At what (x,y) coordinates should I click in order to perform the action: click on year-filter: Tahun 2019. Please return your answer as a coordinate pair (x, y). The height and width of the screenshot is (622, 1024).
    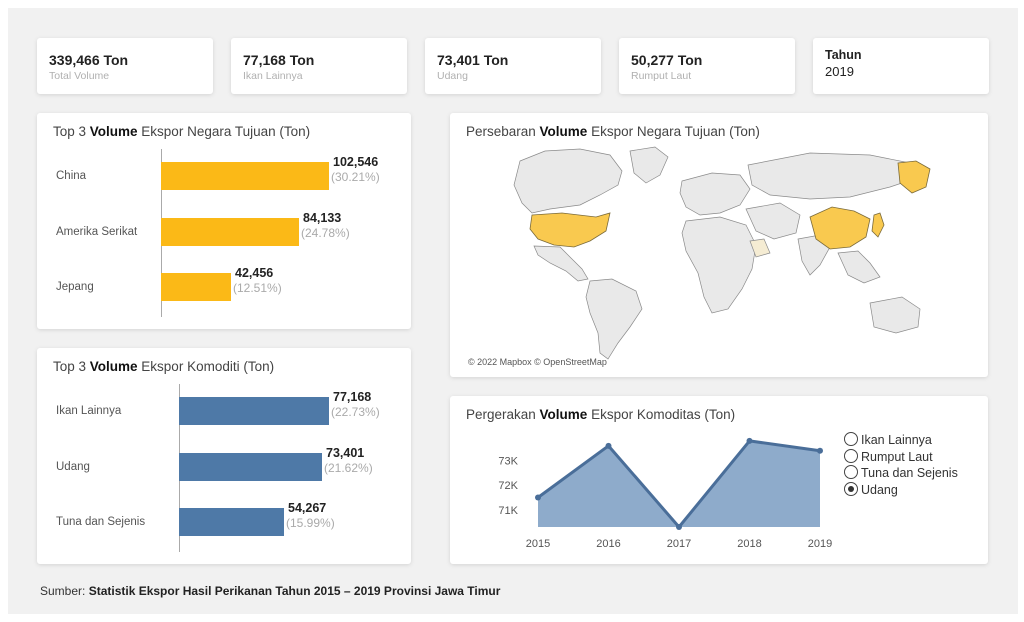
    Looking at the image, I should click on (901, 66).